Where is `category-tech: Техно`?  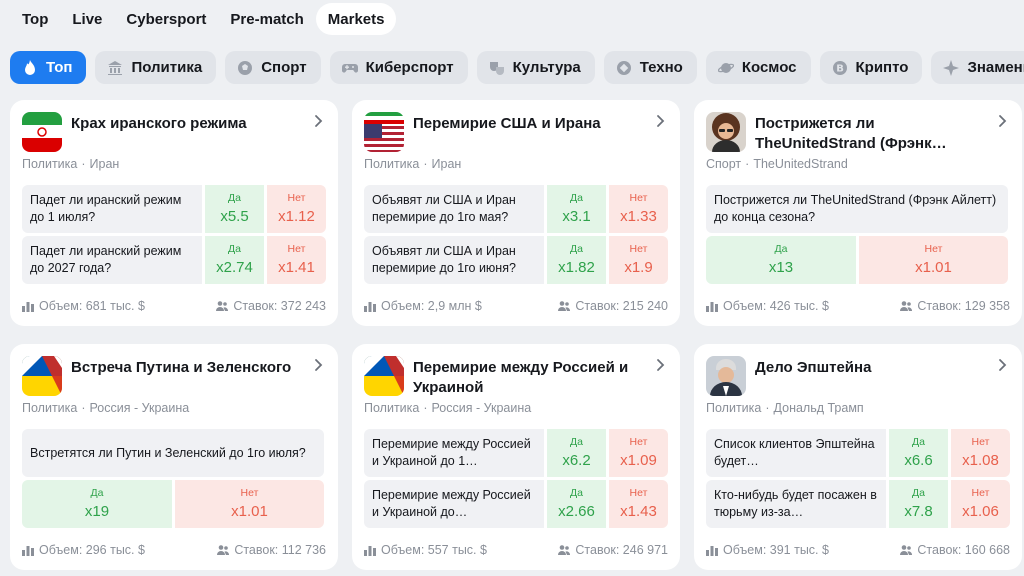
category-tech: Техно is located at coordinates (650, 67).